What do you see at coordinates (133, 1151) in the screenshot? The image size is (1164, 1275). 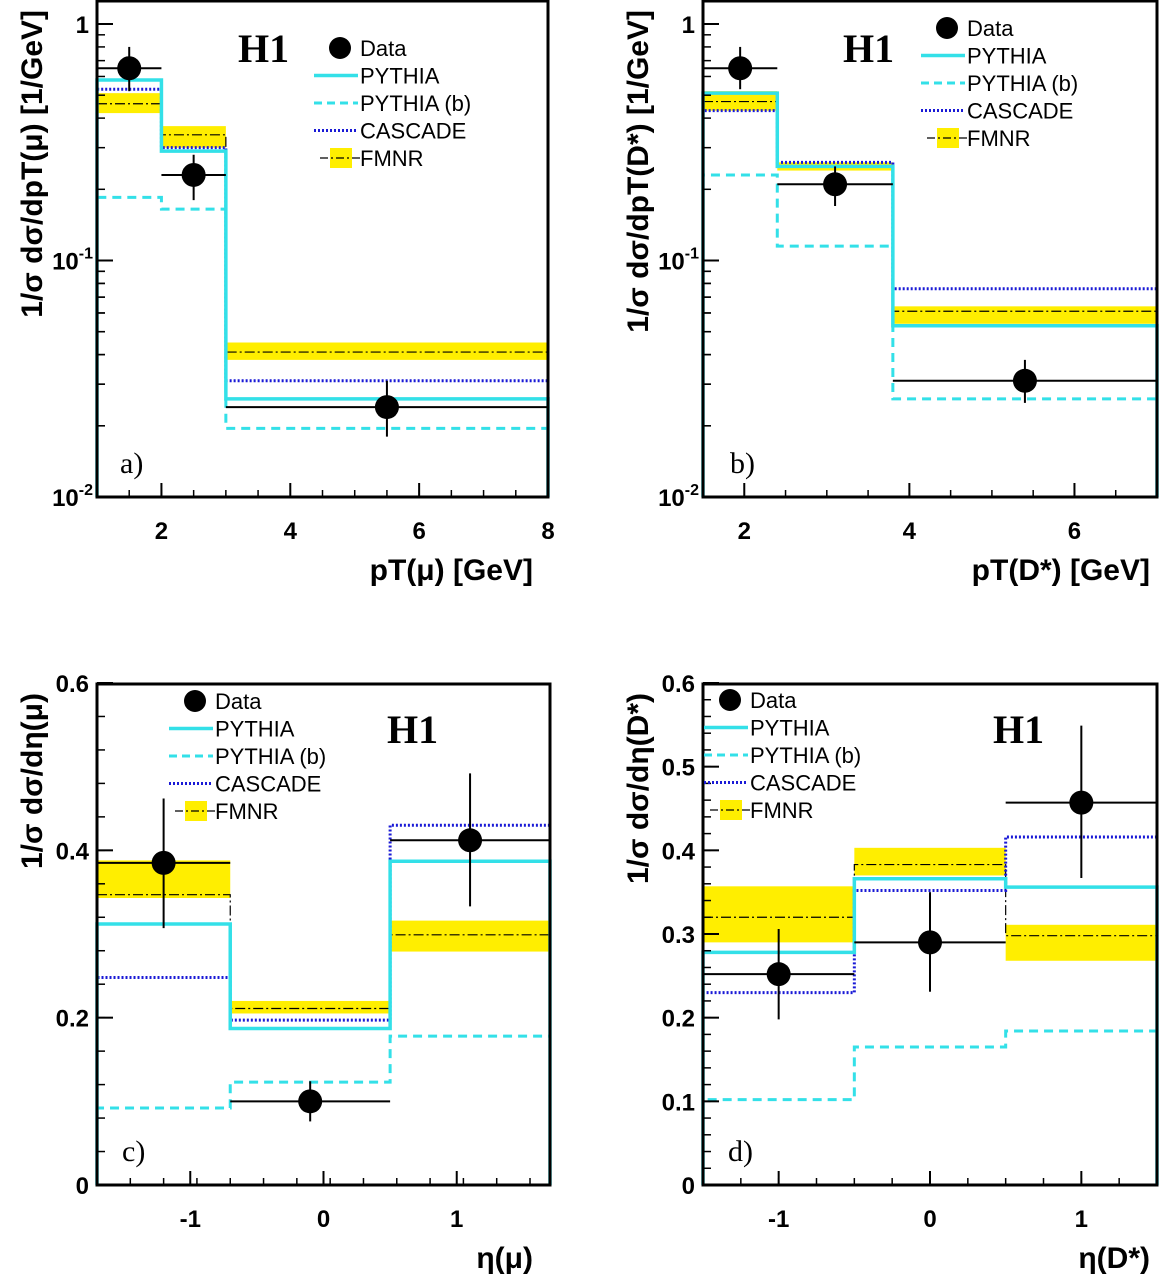 I see `panel-label: c)` at bounding box center [133, 1151].